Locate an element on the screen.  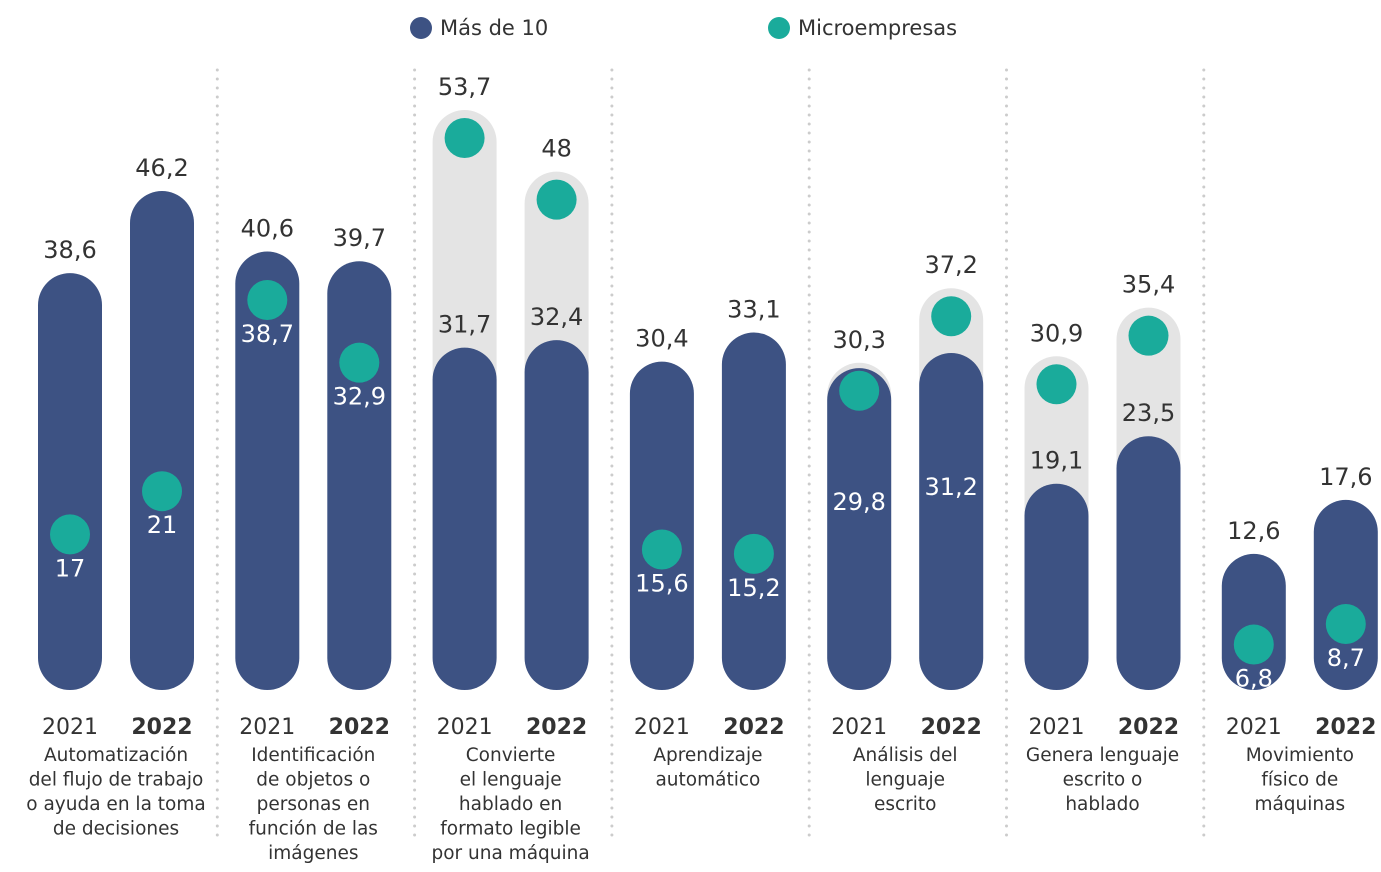
category-label: automático is located at coordinates (707, 780).